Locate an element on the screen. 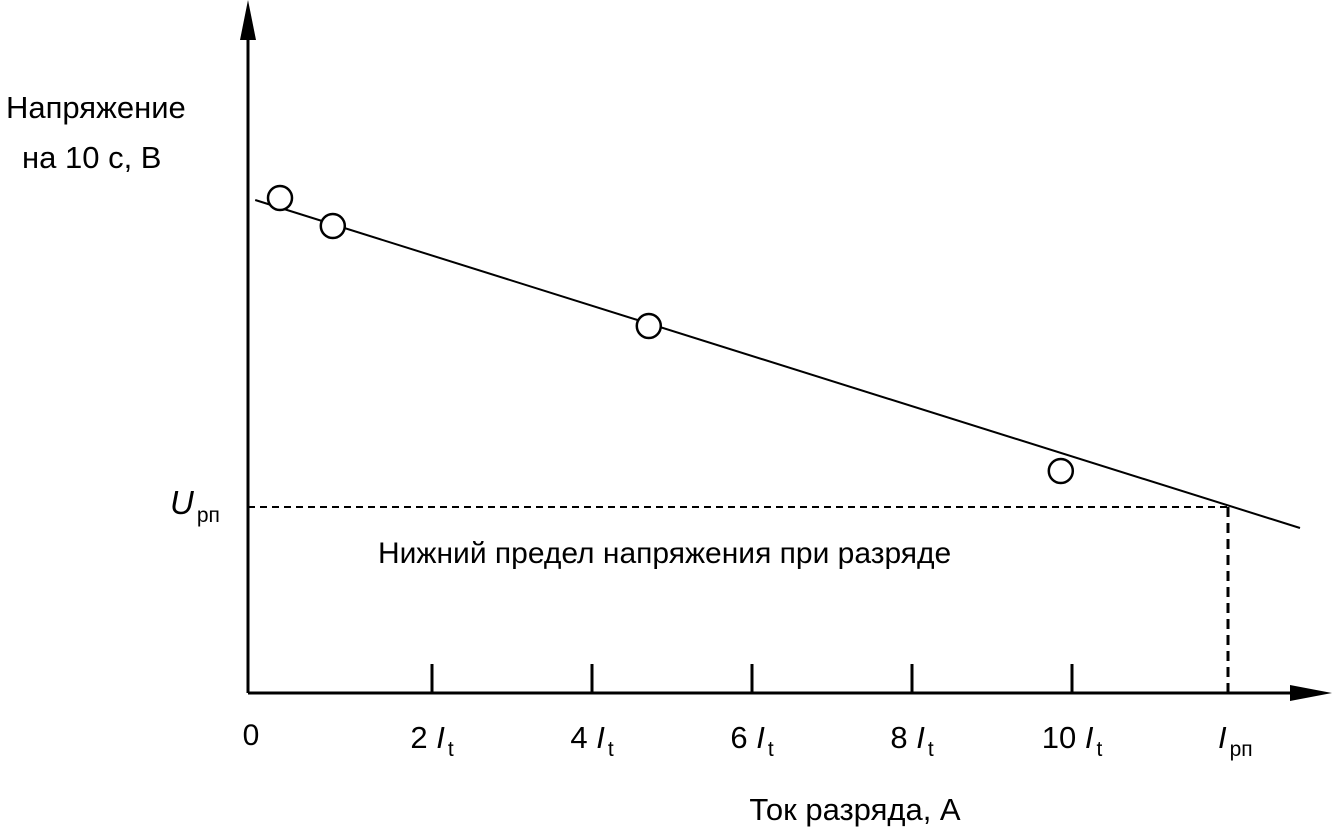 The width and height of the screenshot is (1334, 838). u-rp-symbol: U is located at coordinates (182, 502).